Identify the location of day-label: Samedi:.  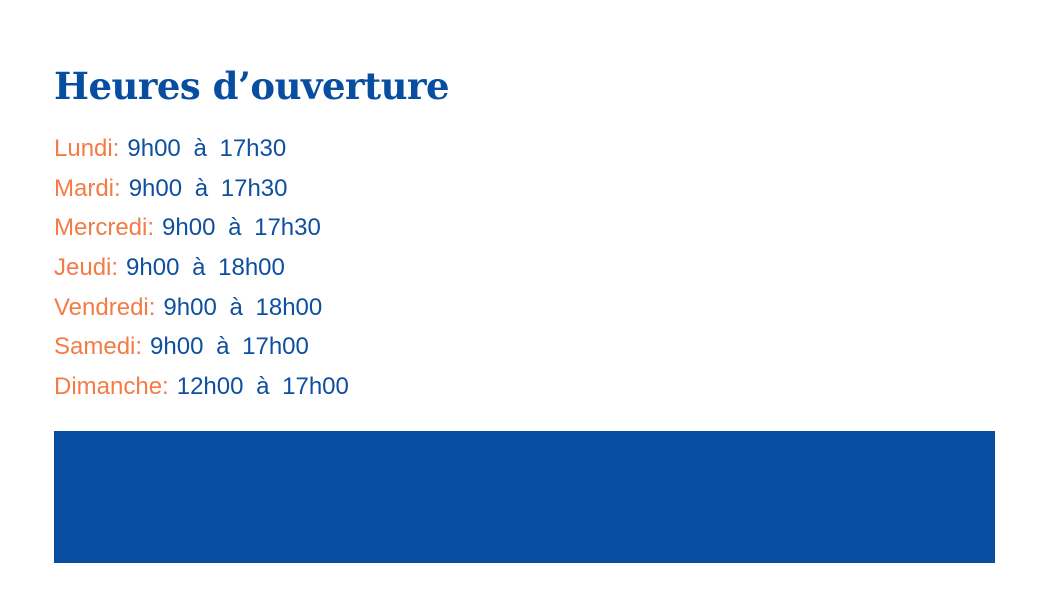
(98, 347).